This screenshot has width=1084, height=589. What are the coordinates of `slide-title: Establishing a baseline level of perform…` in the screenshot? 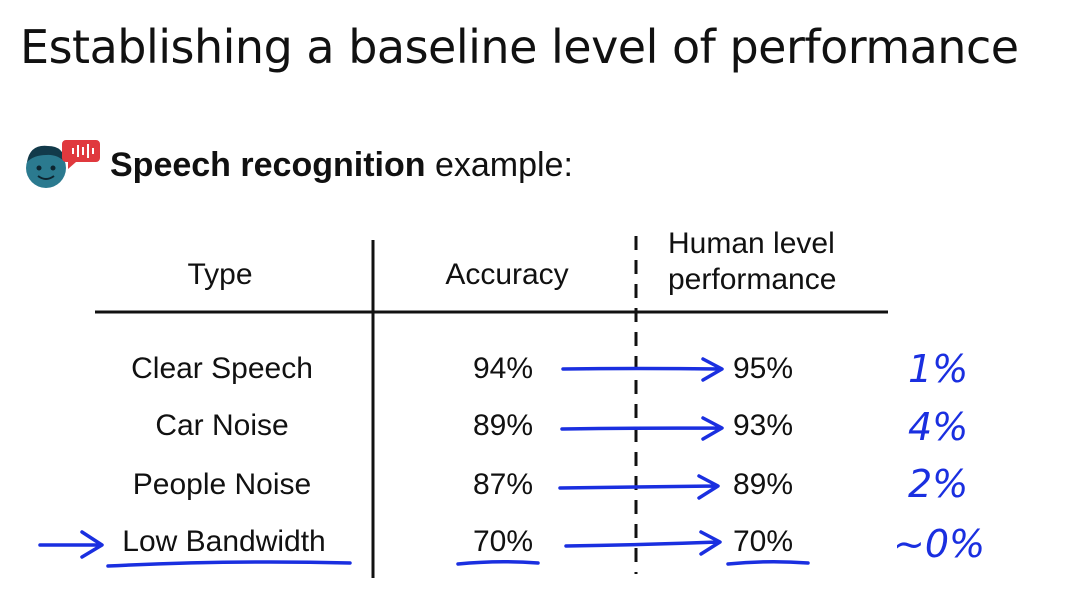 It's located at (519, 47).